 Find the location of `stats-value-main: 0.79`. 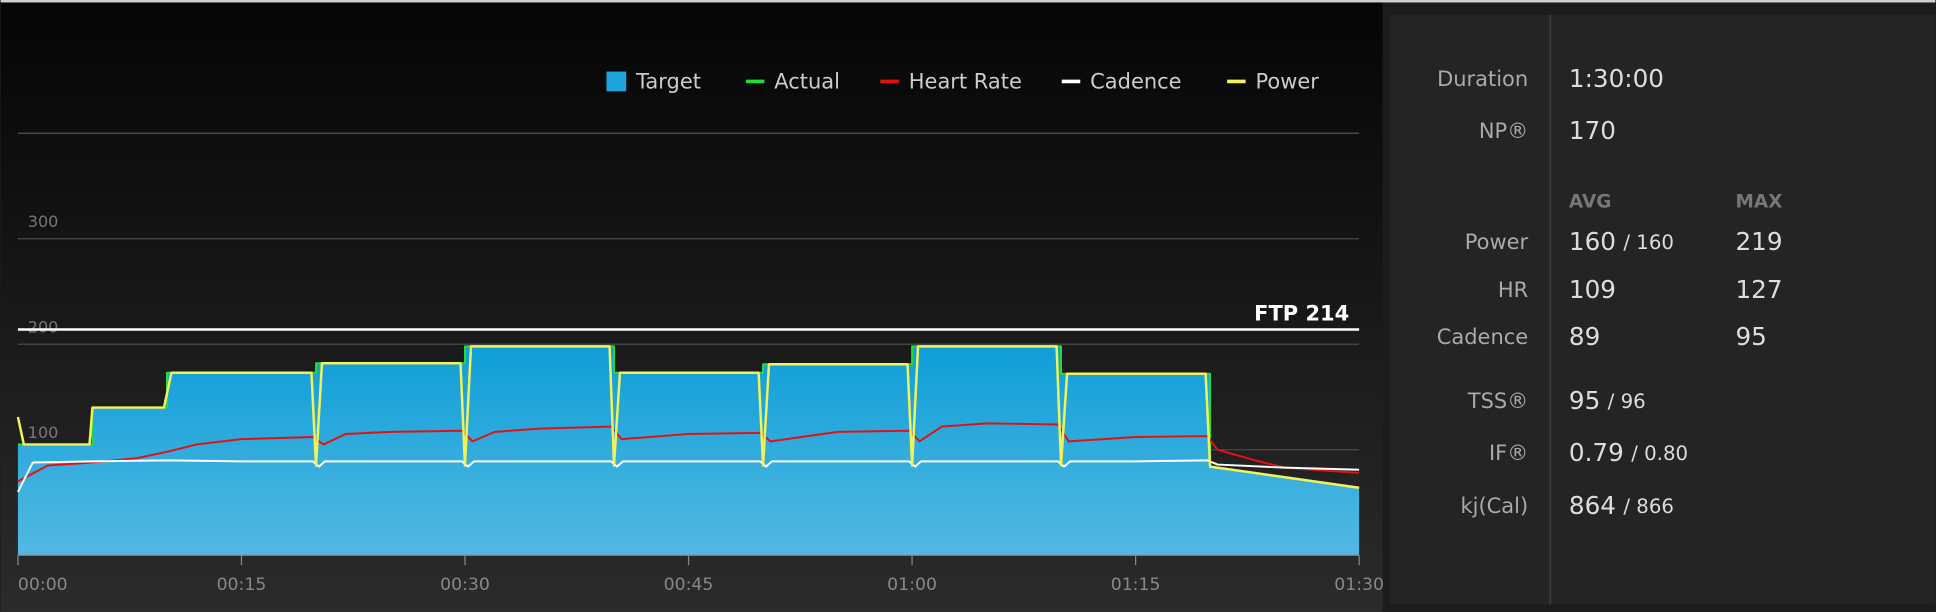

stats-value-main: 0.79 is located at coordinates (1596, 452).